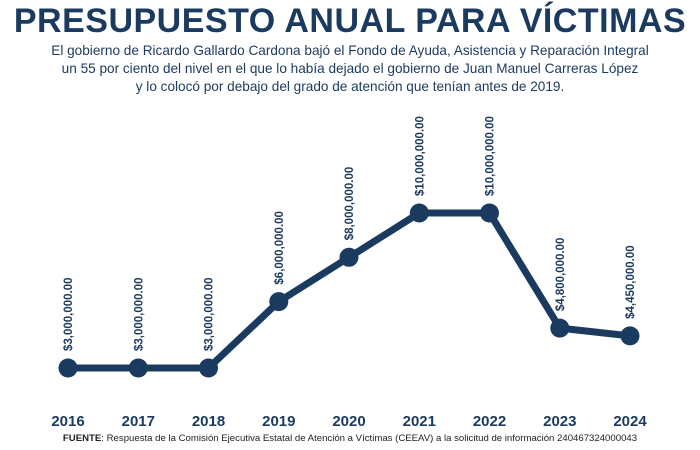 This screenshot has width=700, height=450. I want to click on data-label-2020: $8,000,000.00, so click(350, 204).